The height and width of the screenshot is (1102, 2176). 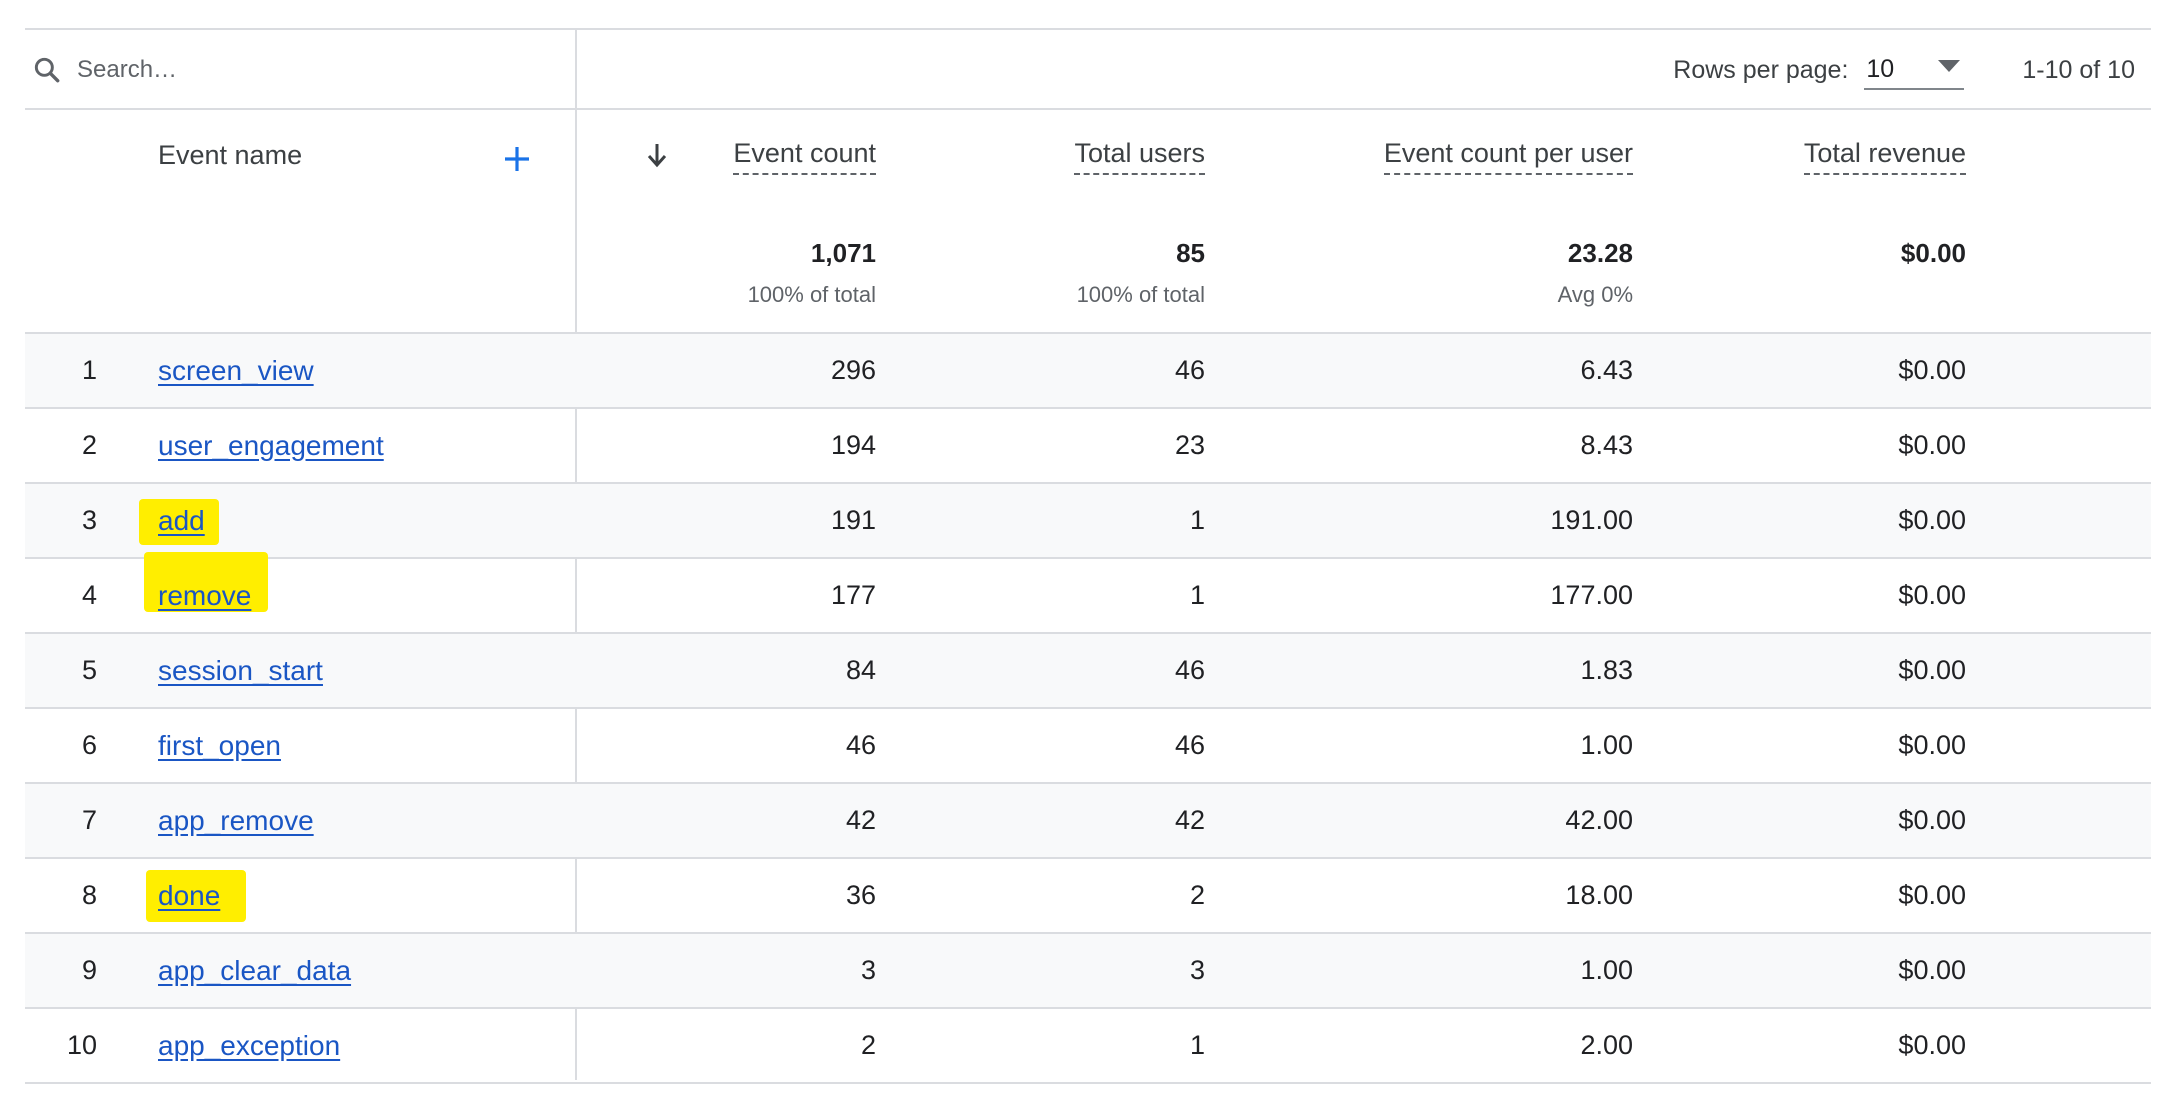 I want to click on table-row: 6 first_open 46 46 1.00 $0.00, so click(x=1088, y=746).